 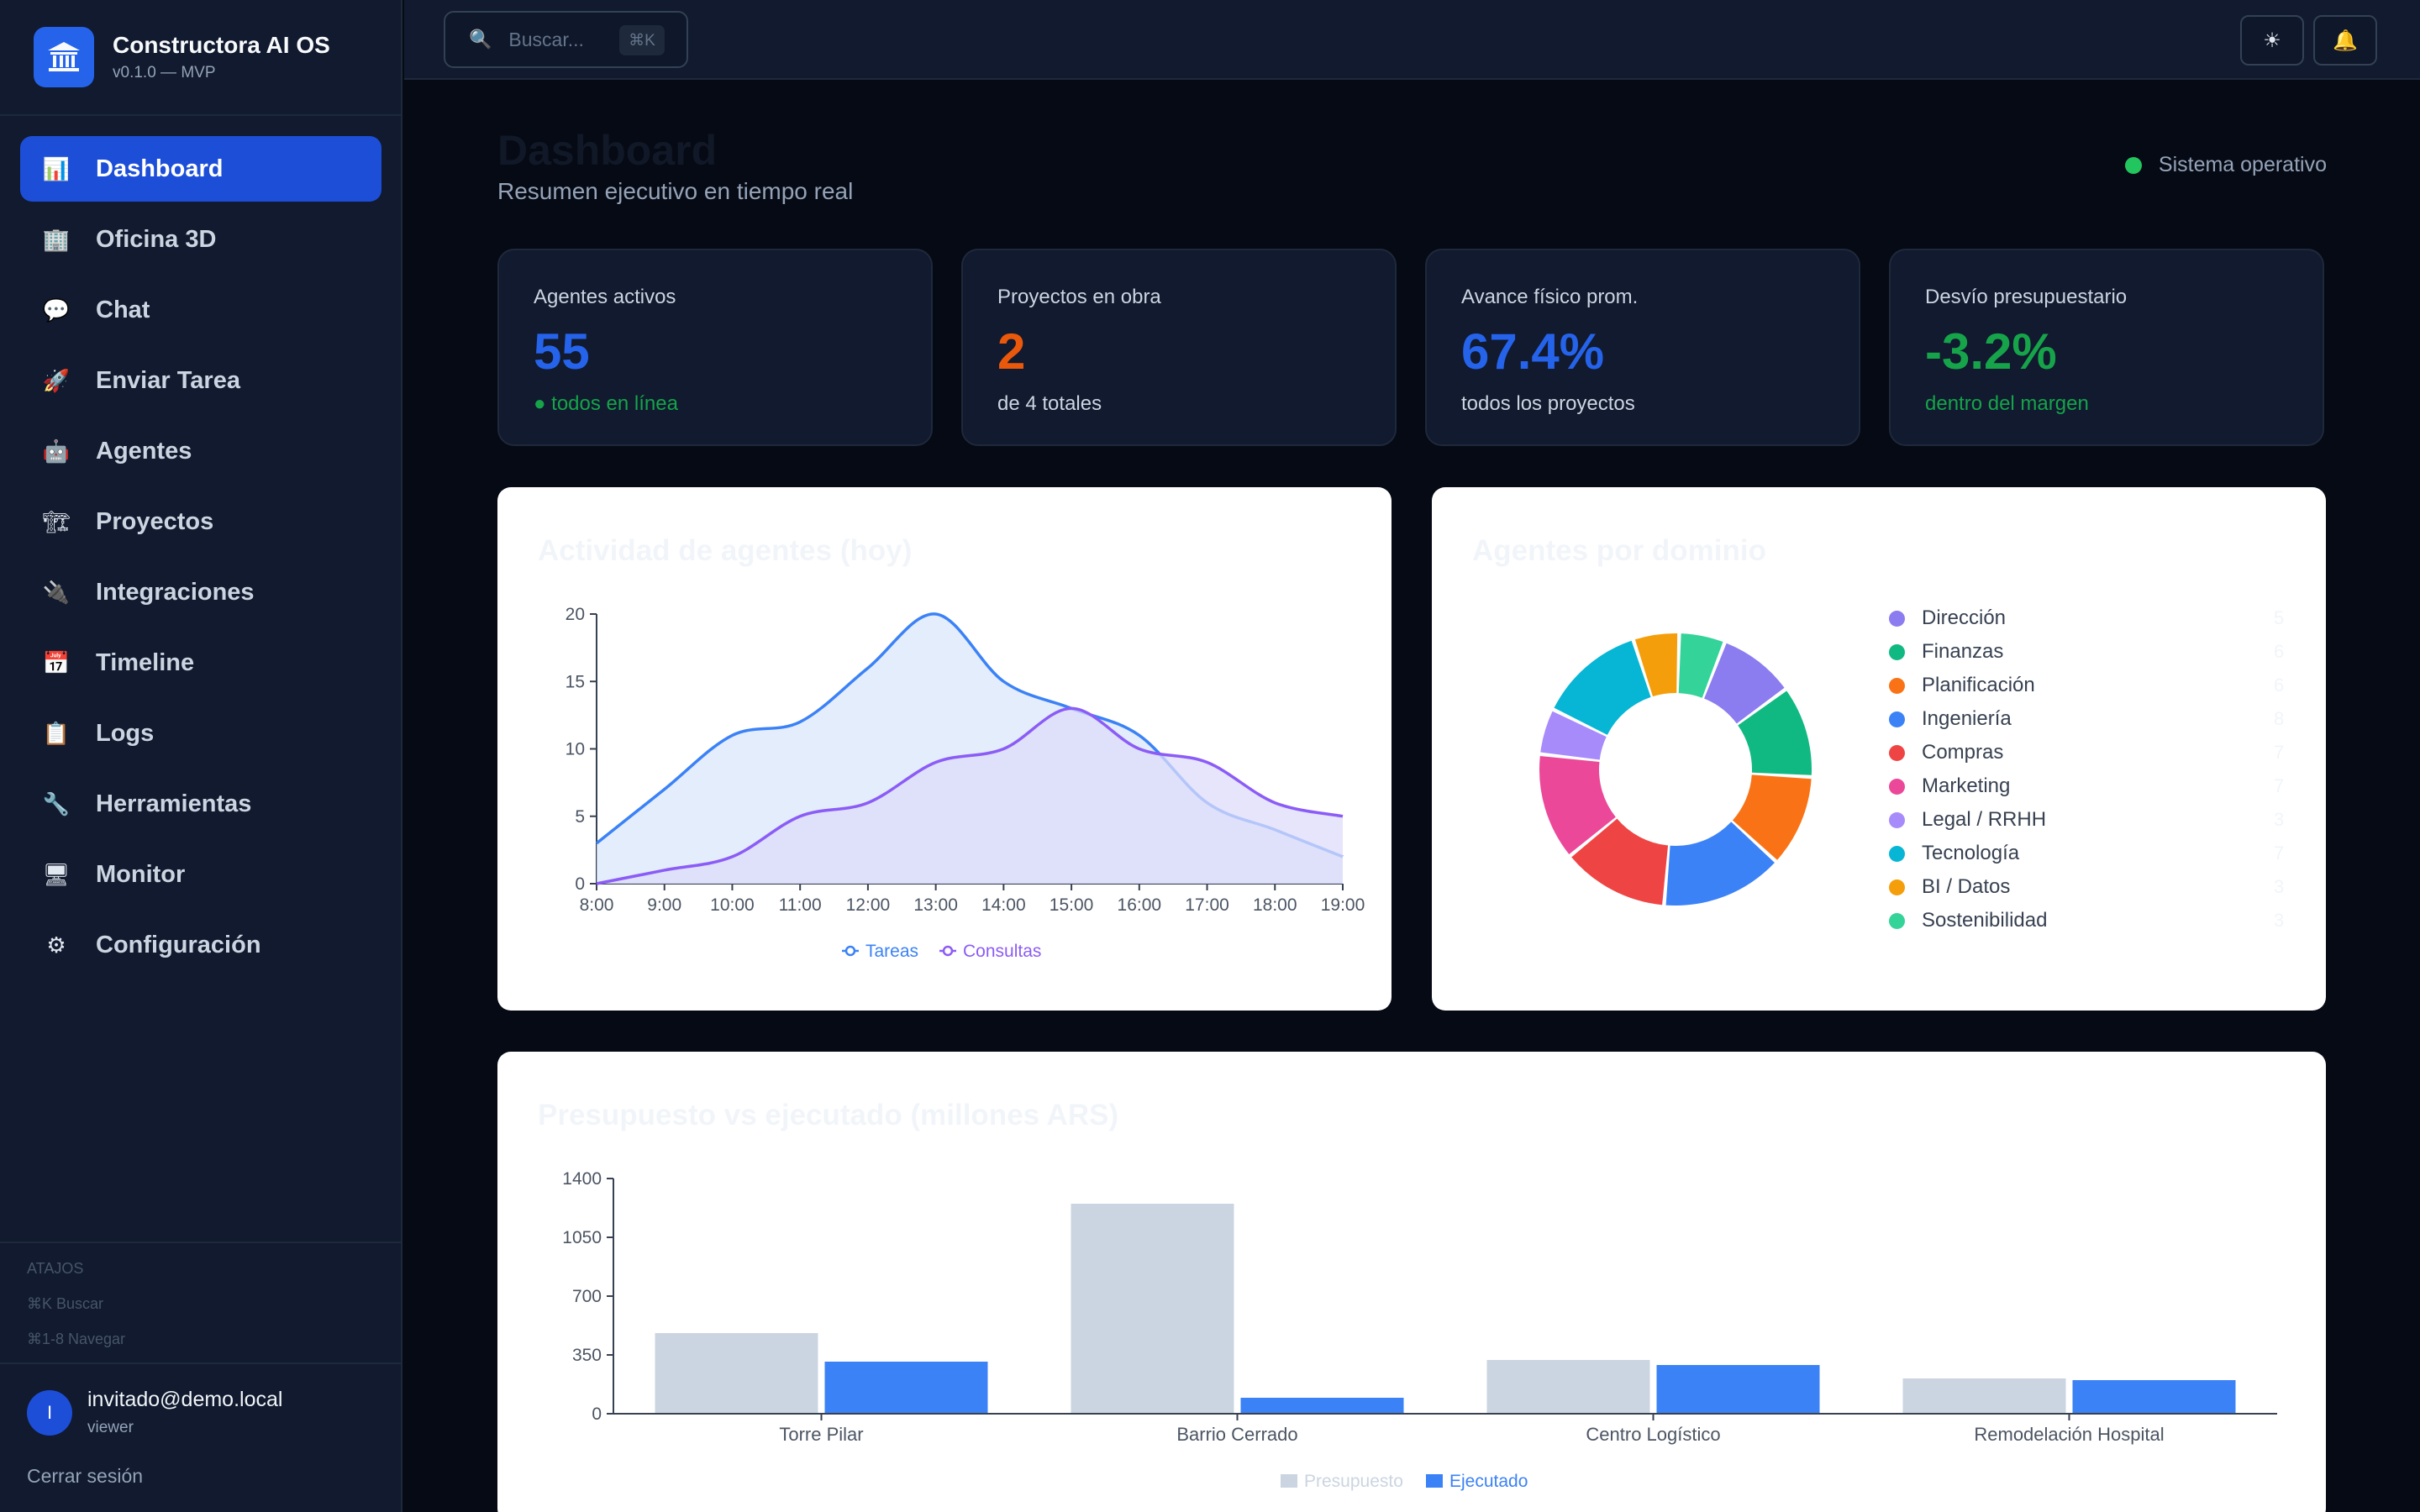 I want to click on theme-toggle-button: ☀, so click(x=2272, y=40).